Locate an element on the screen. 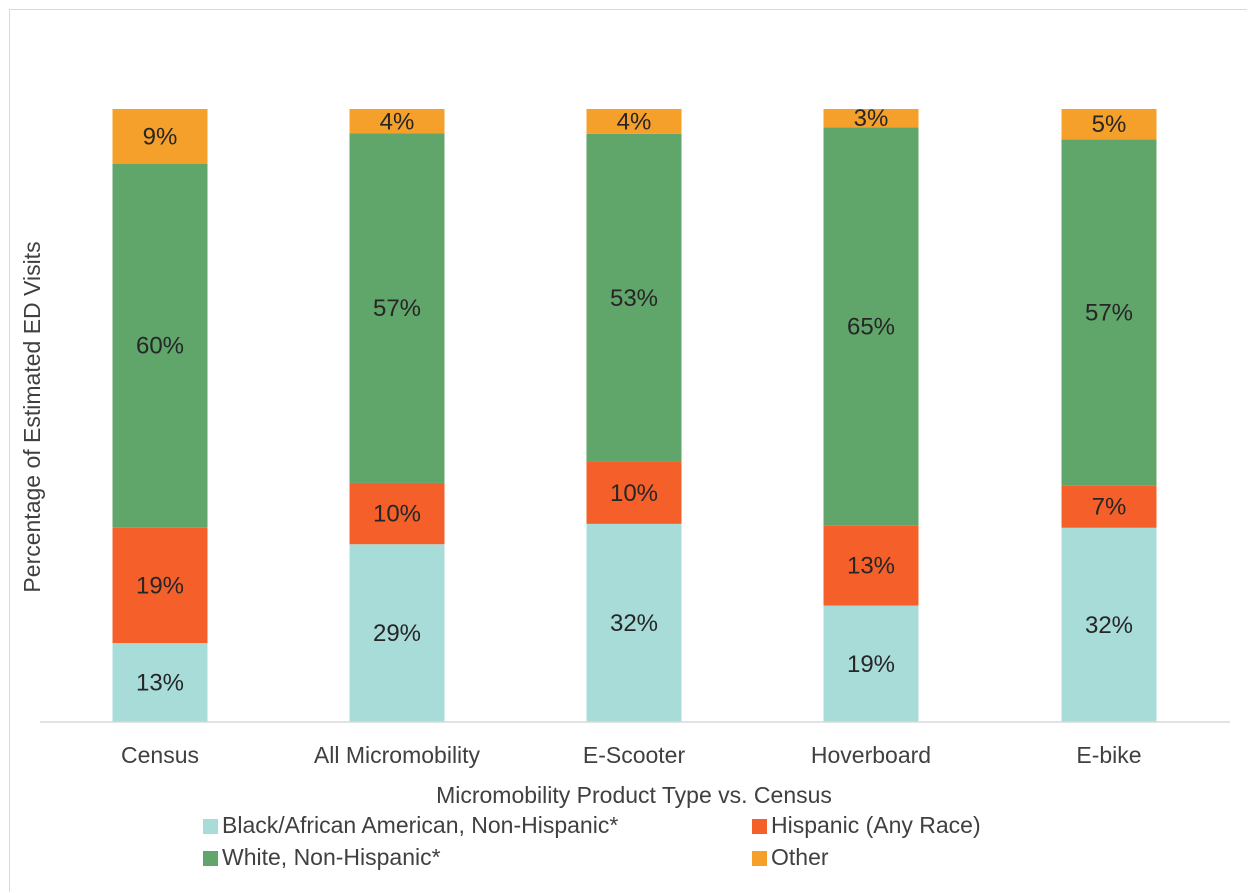  bar-hoverboard-hispanic-any-race is located at coordinates (871, 565).